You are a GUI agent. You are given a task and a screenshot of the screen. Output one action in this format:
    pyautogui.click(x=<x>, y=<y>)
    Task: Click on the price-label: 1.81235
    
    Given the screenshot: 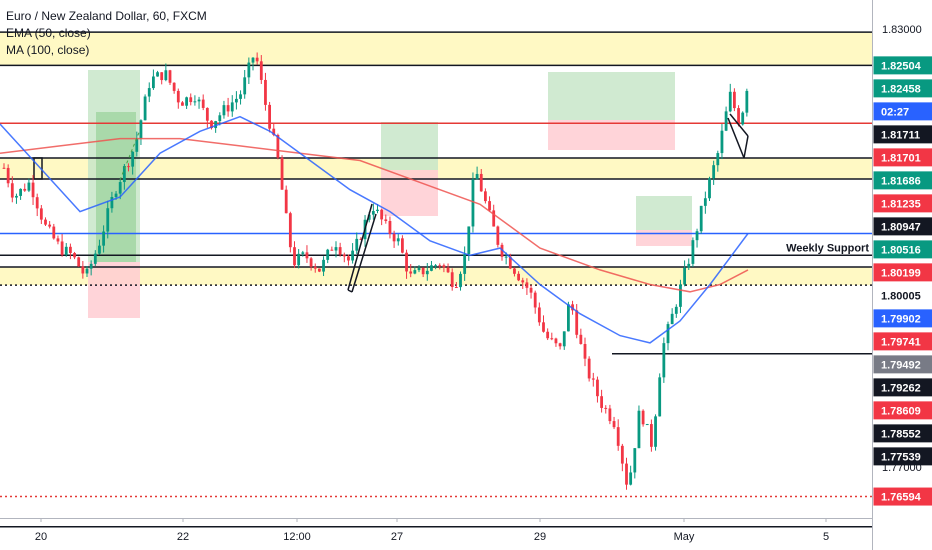 What is the action you would take?
    pyautogui.click(x=902, y=203)
    